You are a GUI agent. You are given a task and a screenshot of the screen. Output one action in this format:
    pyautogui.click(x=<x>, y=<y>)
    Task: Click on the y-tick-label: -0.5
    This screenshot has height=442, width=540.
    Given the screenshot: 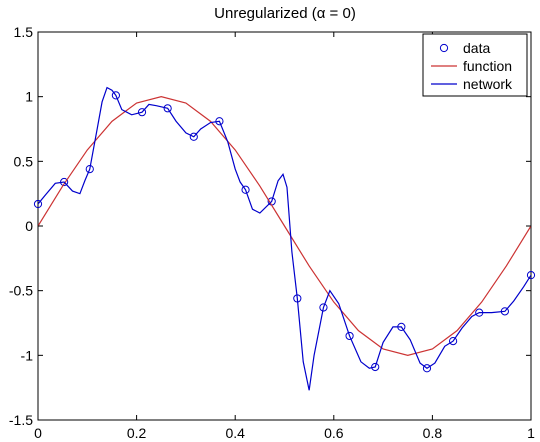 What is the action you would take?
    pyautogui.click(x=21, y=291)
    